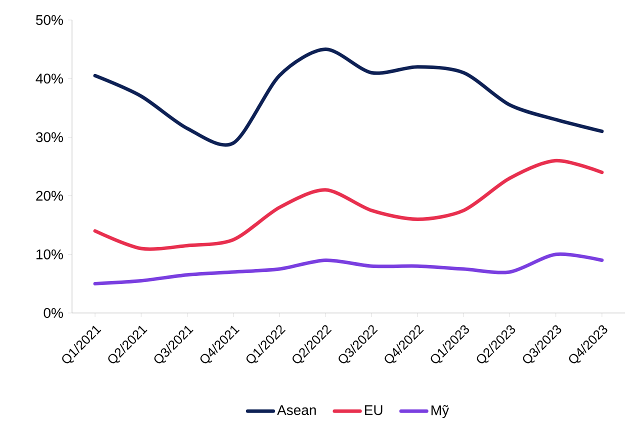 The width and height of the screenshot is (630, 430). I want to click on y-tick-label: 30%, so click(49, 137).